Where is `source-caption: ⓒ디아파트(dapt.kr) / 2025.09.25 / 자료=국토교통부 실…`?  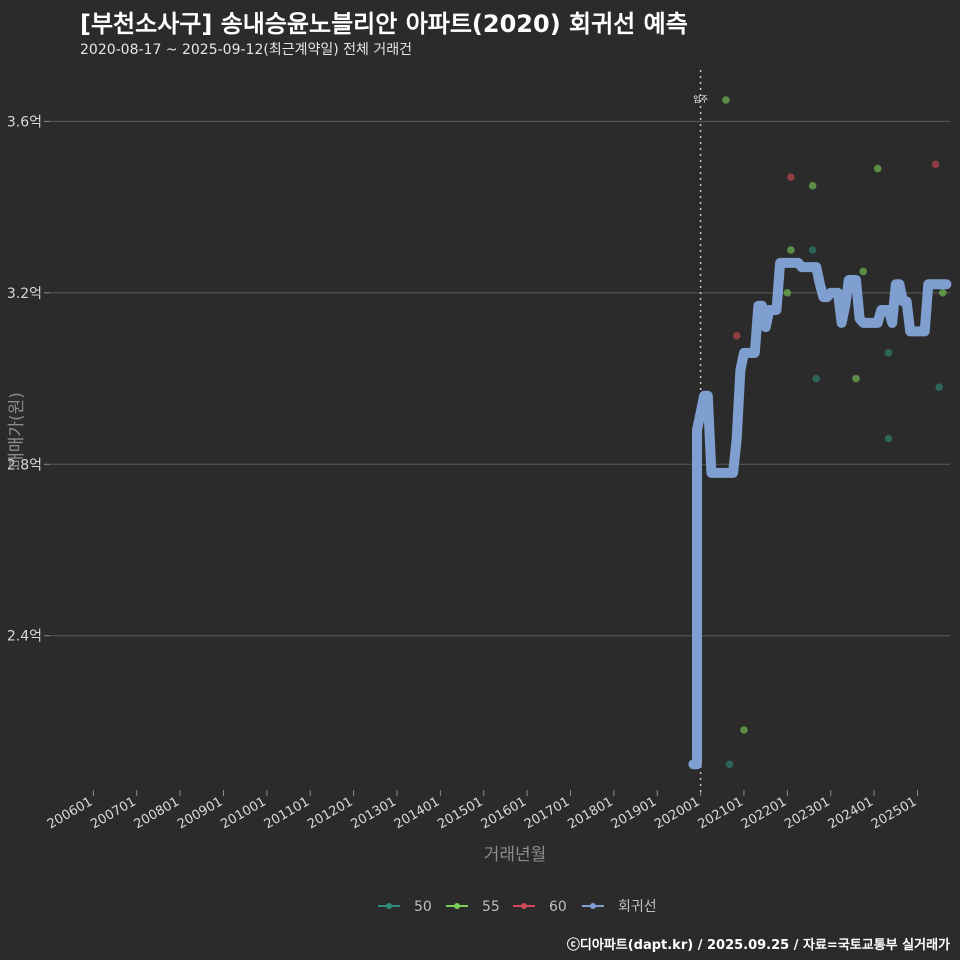 source-caption: ⓒ디아파트(dapt.kr) / 2025.09.25 / 자료=국토교통부 실… is located at coordinates (758, 945).